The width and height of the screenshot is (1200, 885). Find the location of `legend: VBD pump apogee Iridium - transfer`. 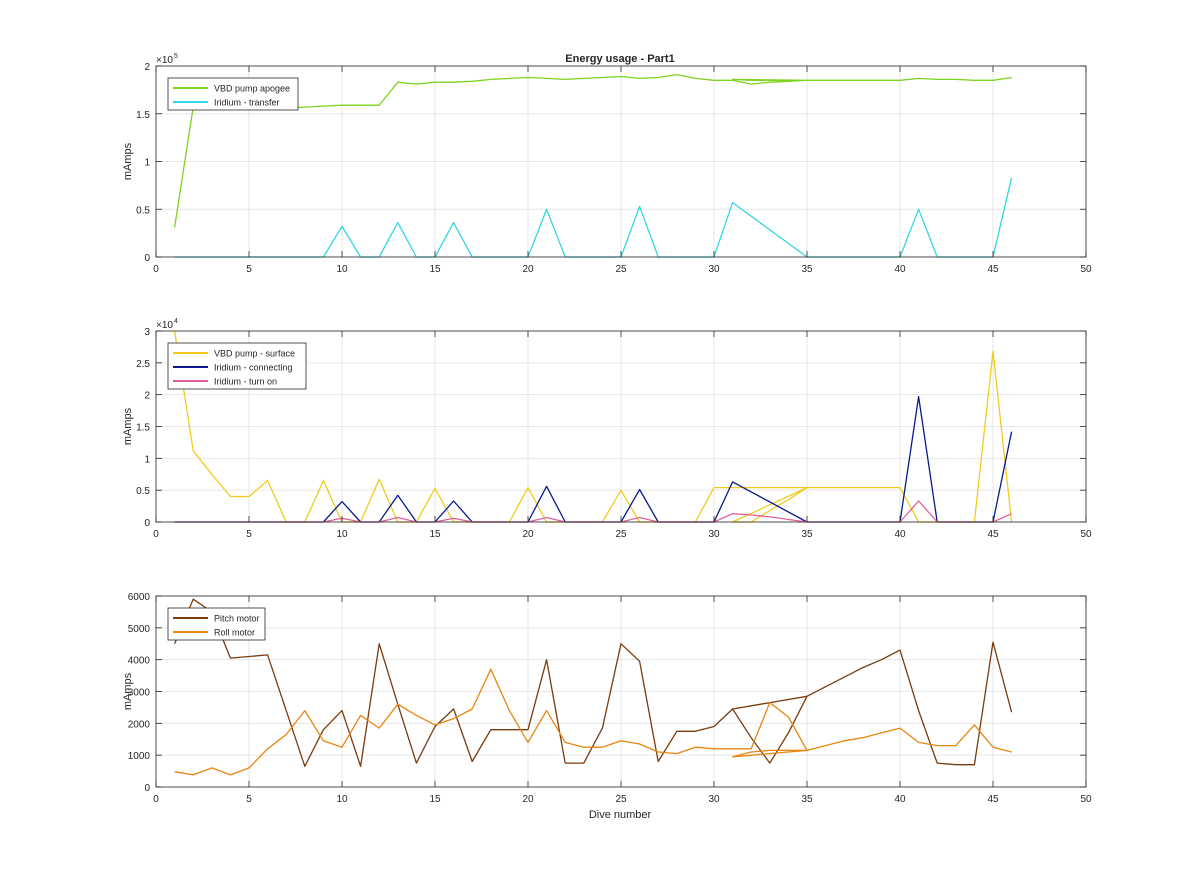

legend: VBD pump apogee Iridium - transfer is located at coordinates (233, 94).